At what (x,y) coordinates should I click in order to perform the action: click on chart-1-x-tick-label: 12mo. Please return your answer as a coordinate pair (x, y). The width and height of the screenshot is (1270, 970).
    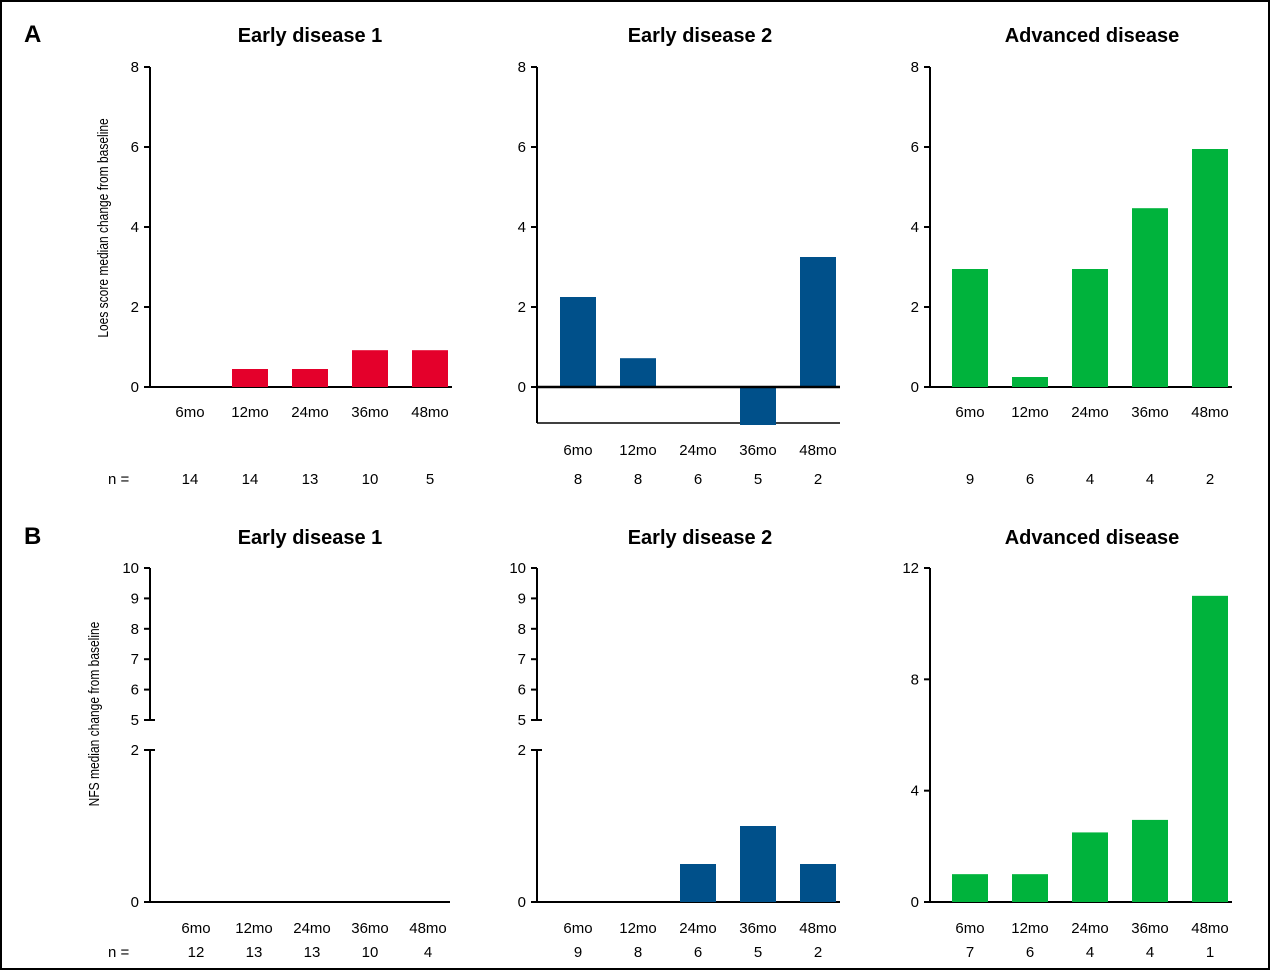
    Looking at the image, I should click on (250, 412).